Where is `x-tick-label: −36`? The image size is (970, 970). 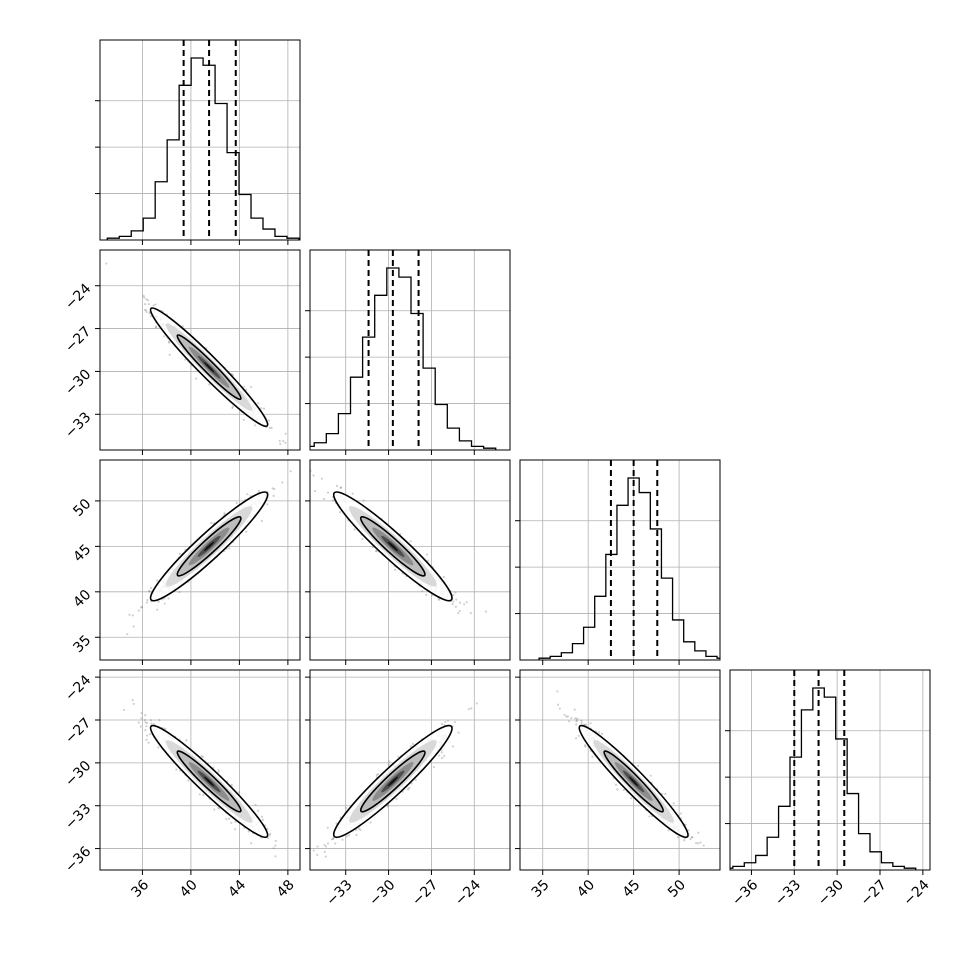 x-tick-label: −36 is located at coordinates (745, 893).